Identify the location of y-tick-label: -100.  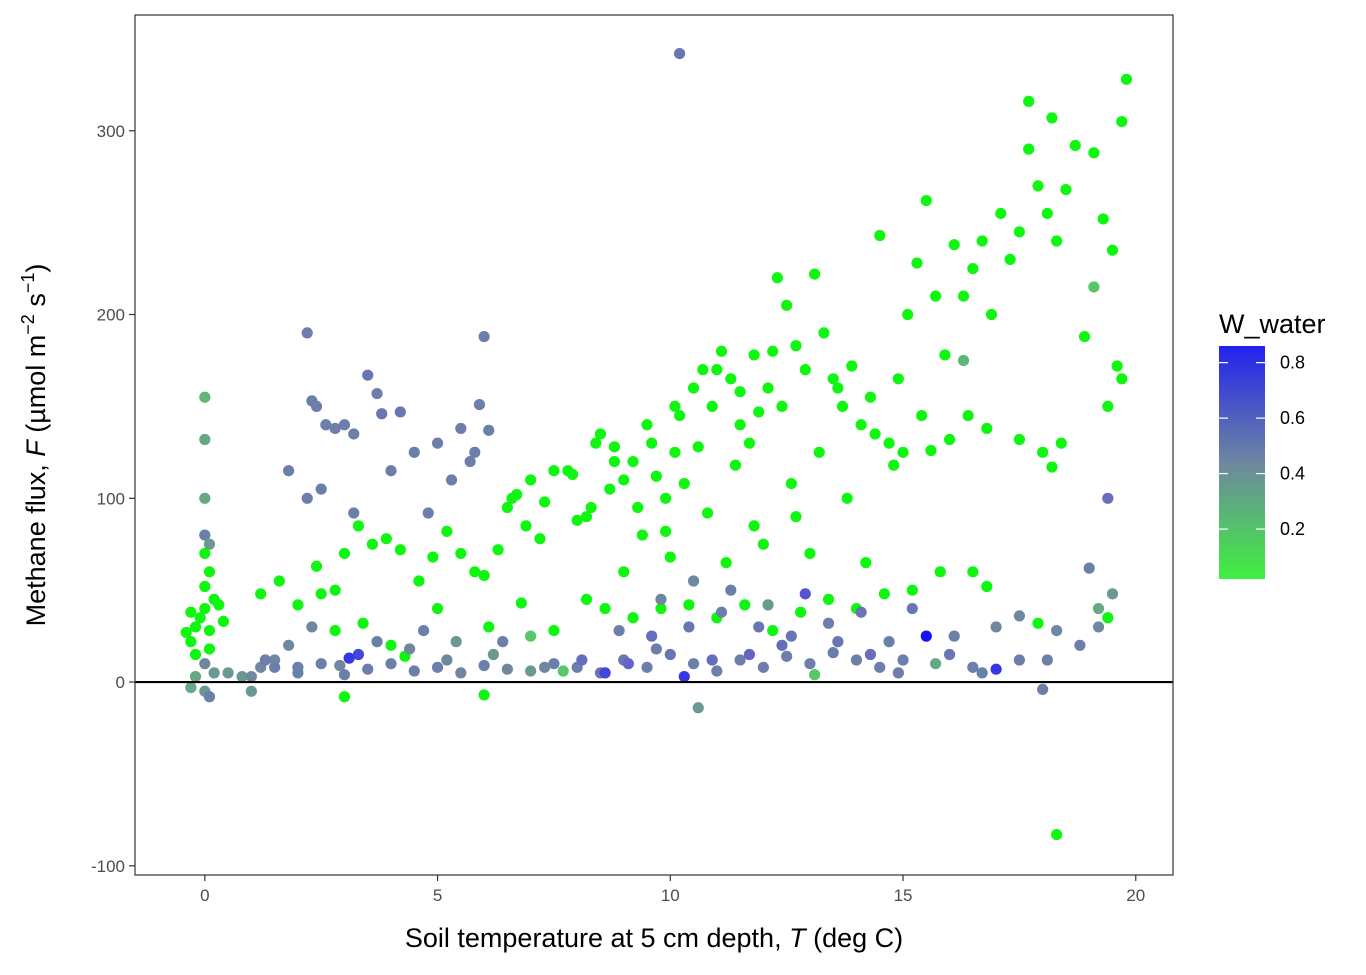
(108, 866).